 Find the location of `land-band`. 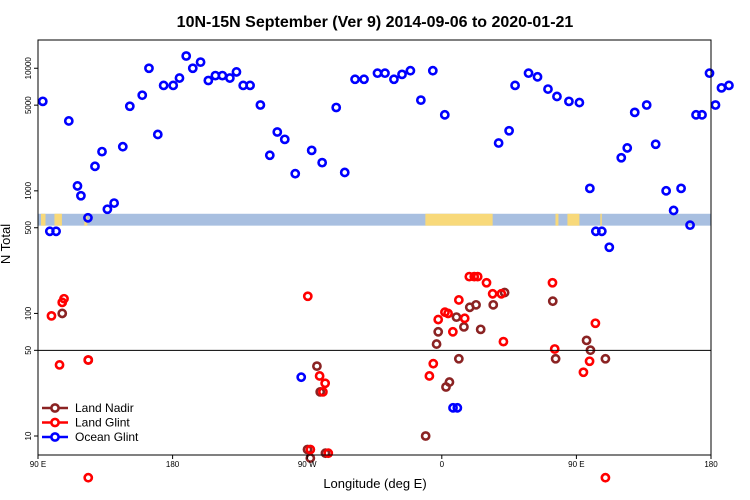

land-band is located at coordinates (43, 219).